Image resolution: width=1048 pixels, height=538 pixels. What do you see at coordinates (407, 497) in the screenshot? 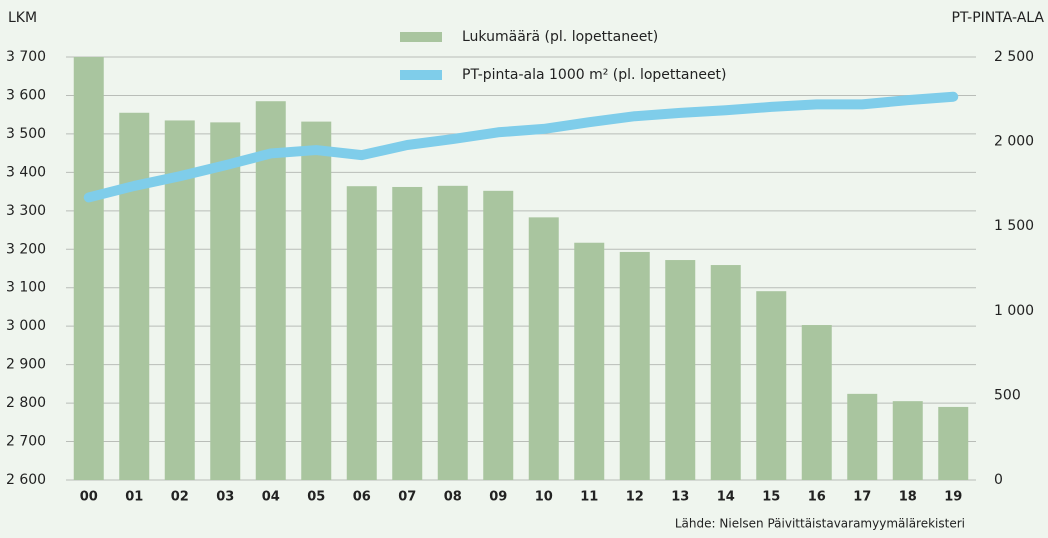
I see `x-tick-label: 07` at bounding box center [407, 497].